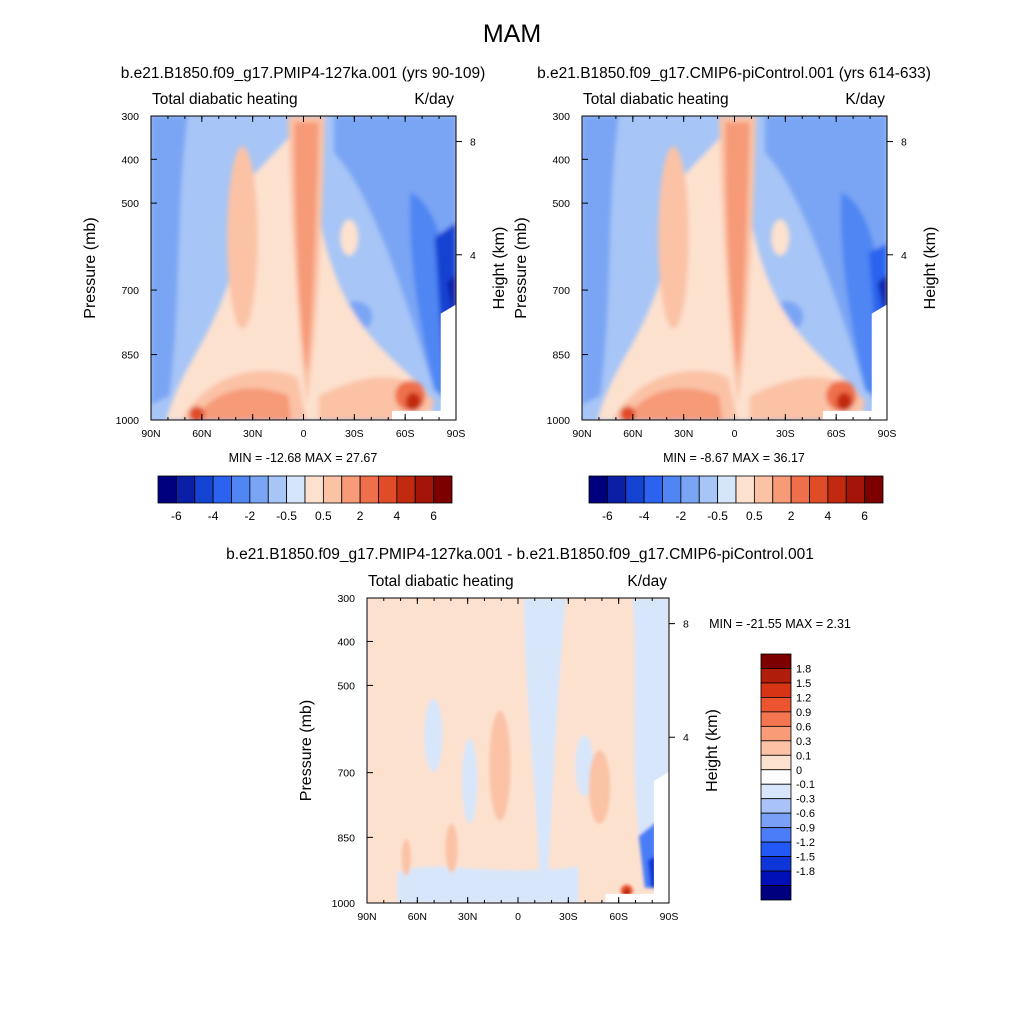  I want to click on colorbar-label: 4, so click(397, 516).